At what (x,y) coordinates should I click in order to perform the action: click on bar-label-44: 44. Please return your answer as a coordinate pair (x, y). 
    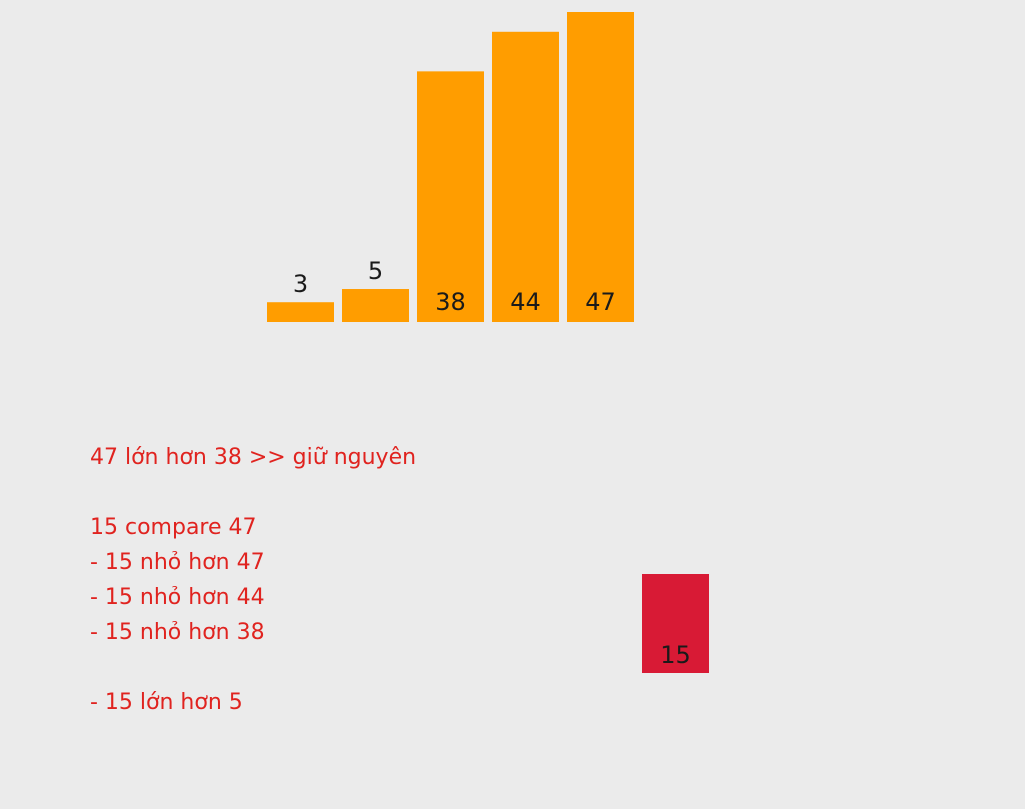
    Looking at the image, I should click on (525, 302).